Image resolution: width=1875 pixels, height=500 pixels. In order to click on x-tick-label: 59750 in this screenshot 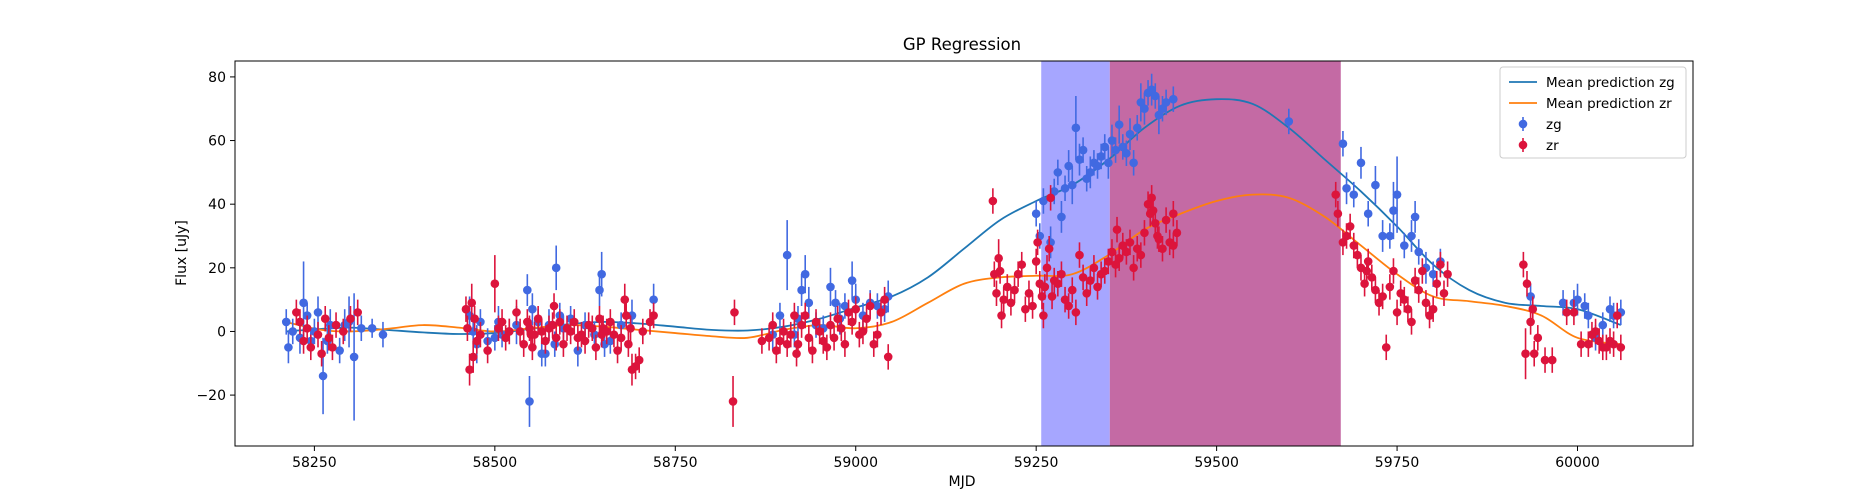, I will do `click(1397, 463)`.